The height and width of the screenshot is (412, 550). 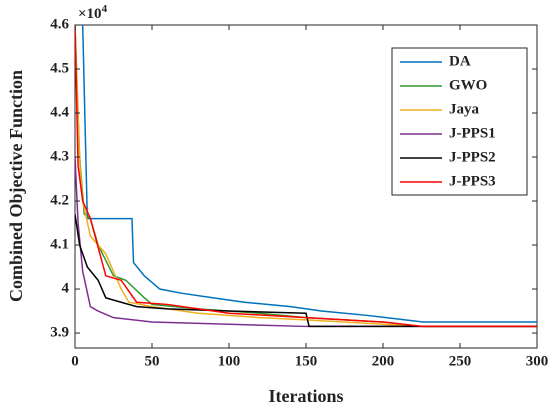 I want to click on y-tick-label: 4.6, so click(x=59, y=24).